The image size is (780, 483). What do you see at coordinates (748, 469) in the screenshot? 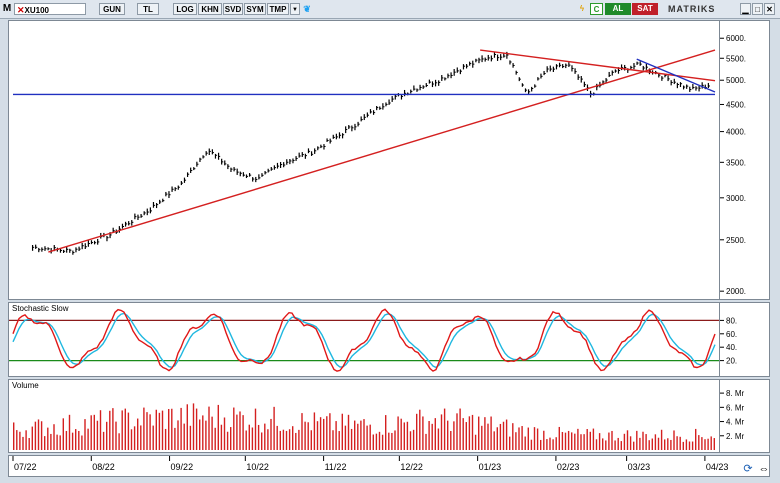
I see `refresh-icon: ⟳` at bounding box center [748, 469].